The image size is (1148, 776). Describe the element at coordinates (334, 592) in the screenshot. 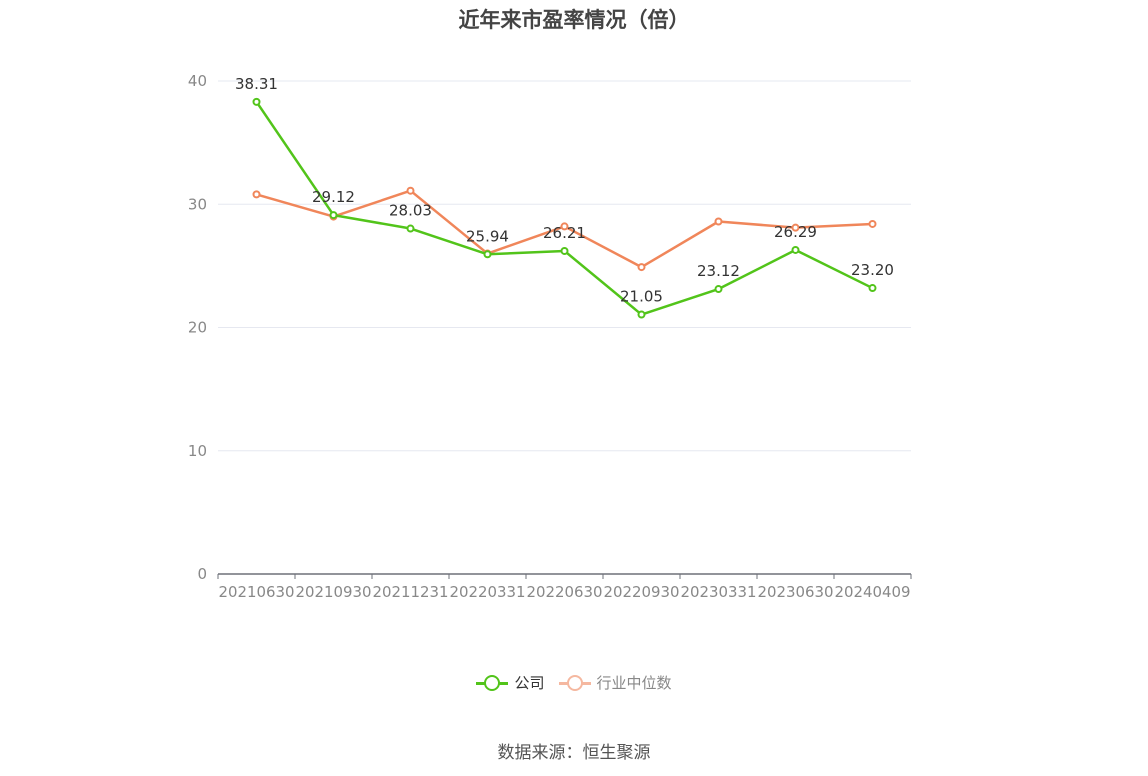

I see `x-tick-label: 20210930` at that location.